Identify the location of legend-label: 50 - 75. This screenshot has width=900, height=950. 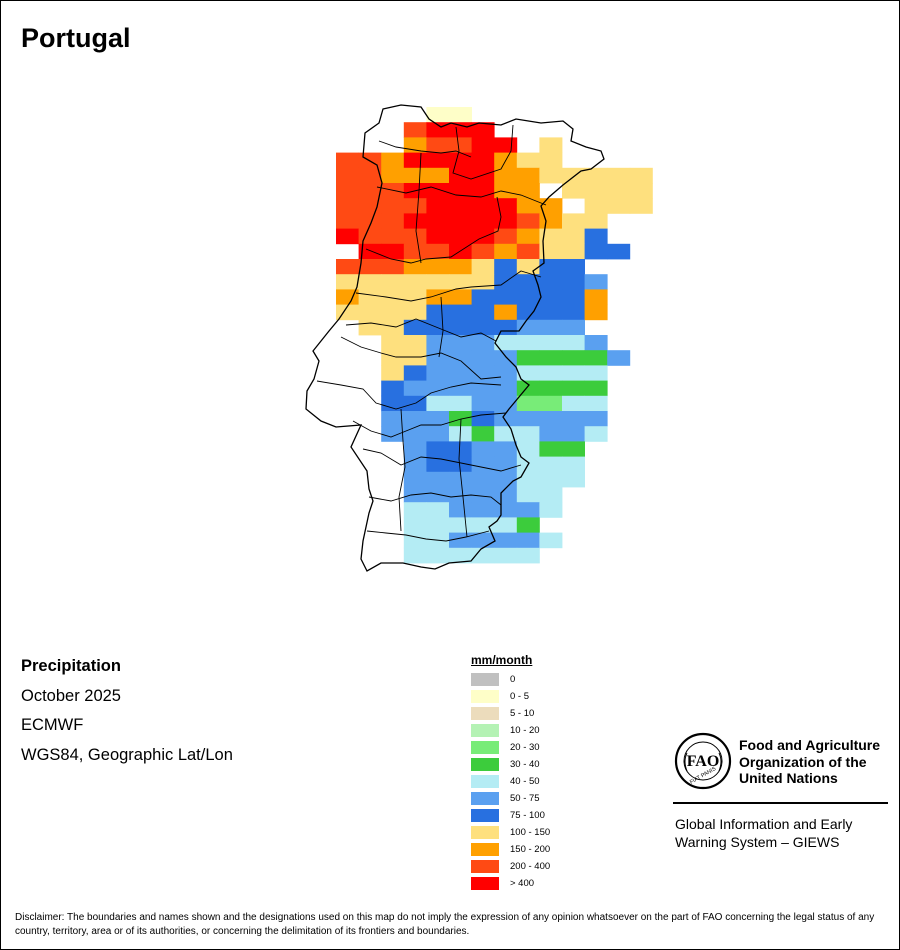
(525, 798).